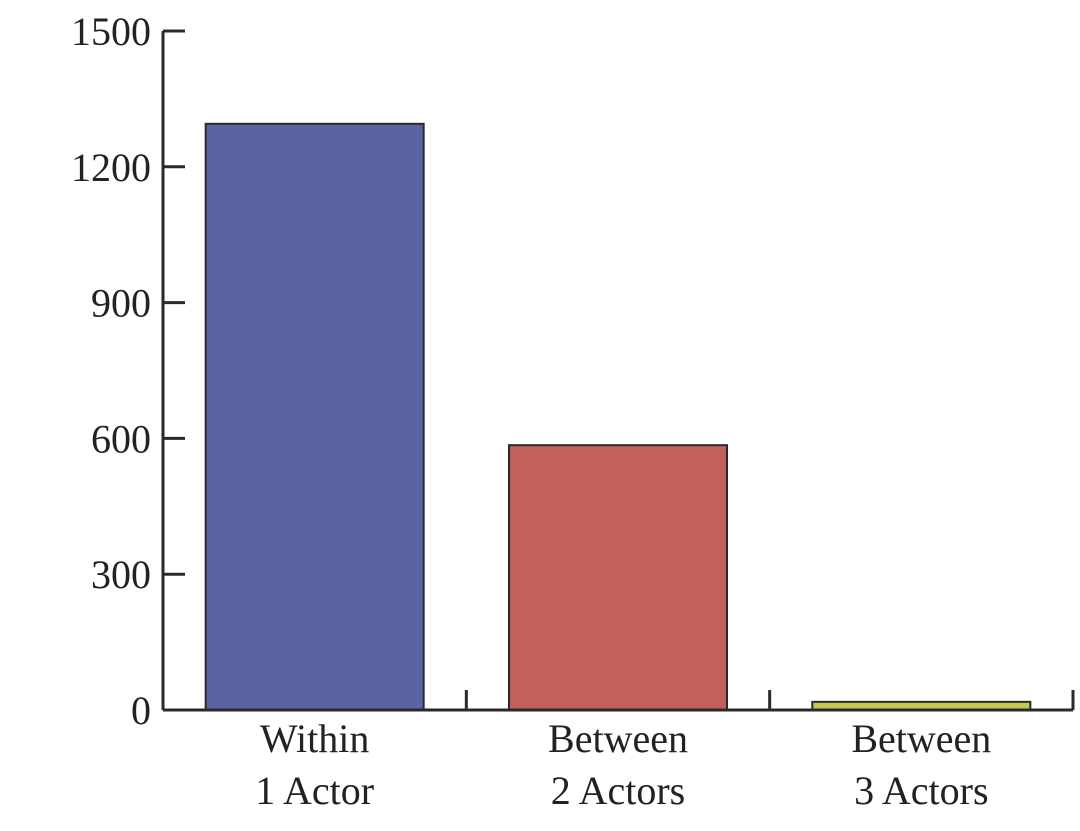  What do you see at coordinates (121, 303) in the screenshot?
I see `y-tick-label: 900` at bounding box center [121, 303].